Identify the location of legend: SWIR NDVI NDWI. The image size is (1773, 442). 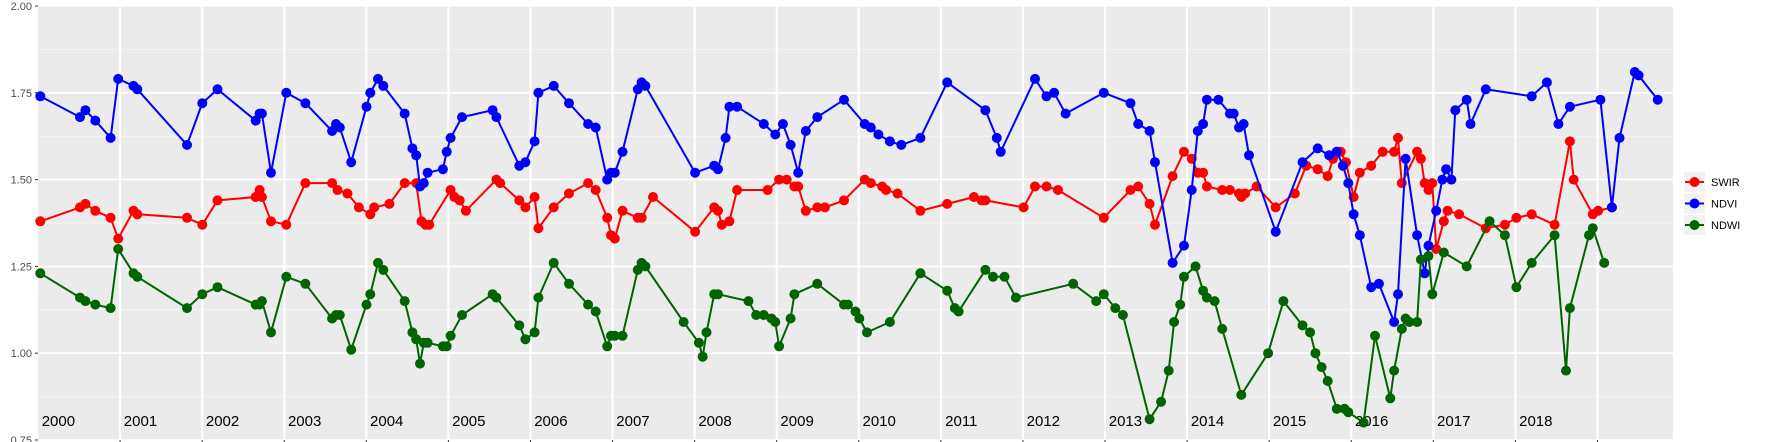
(1712, 203).